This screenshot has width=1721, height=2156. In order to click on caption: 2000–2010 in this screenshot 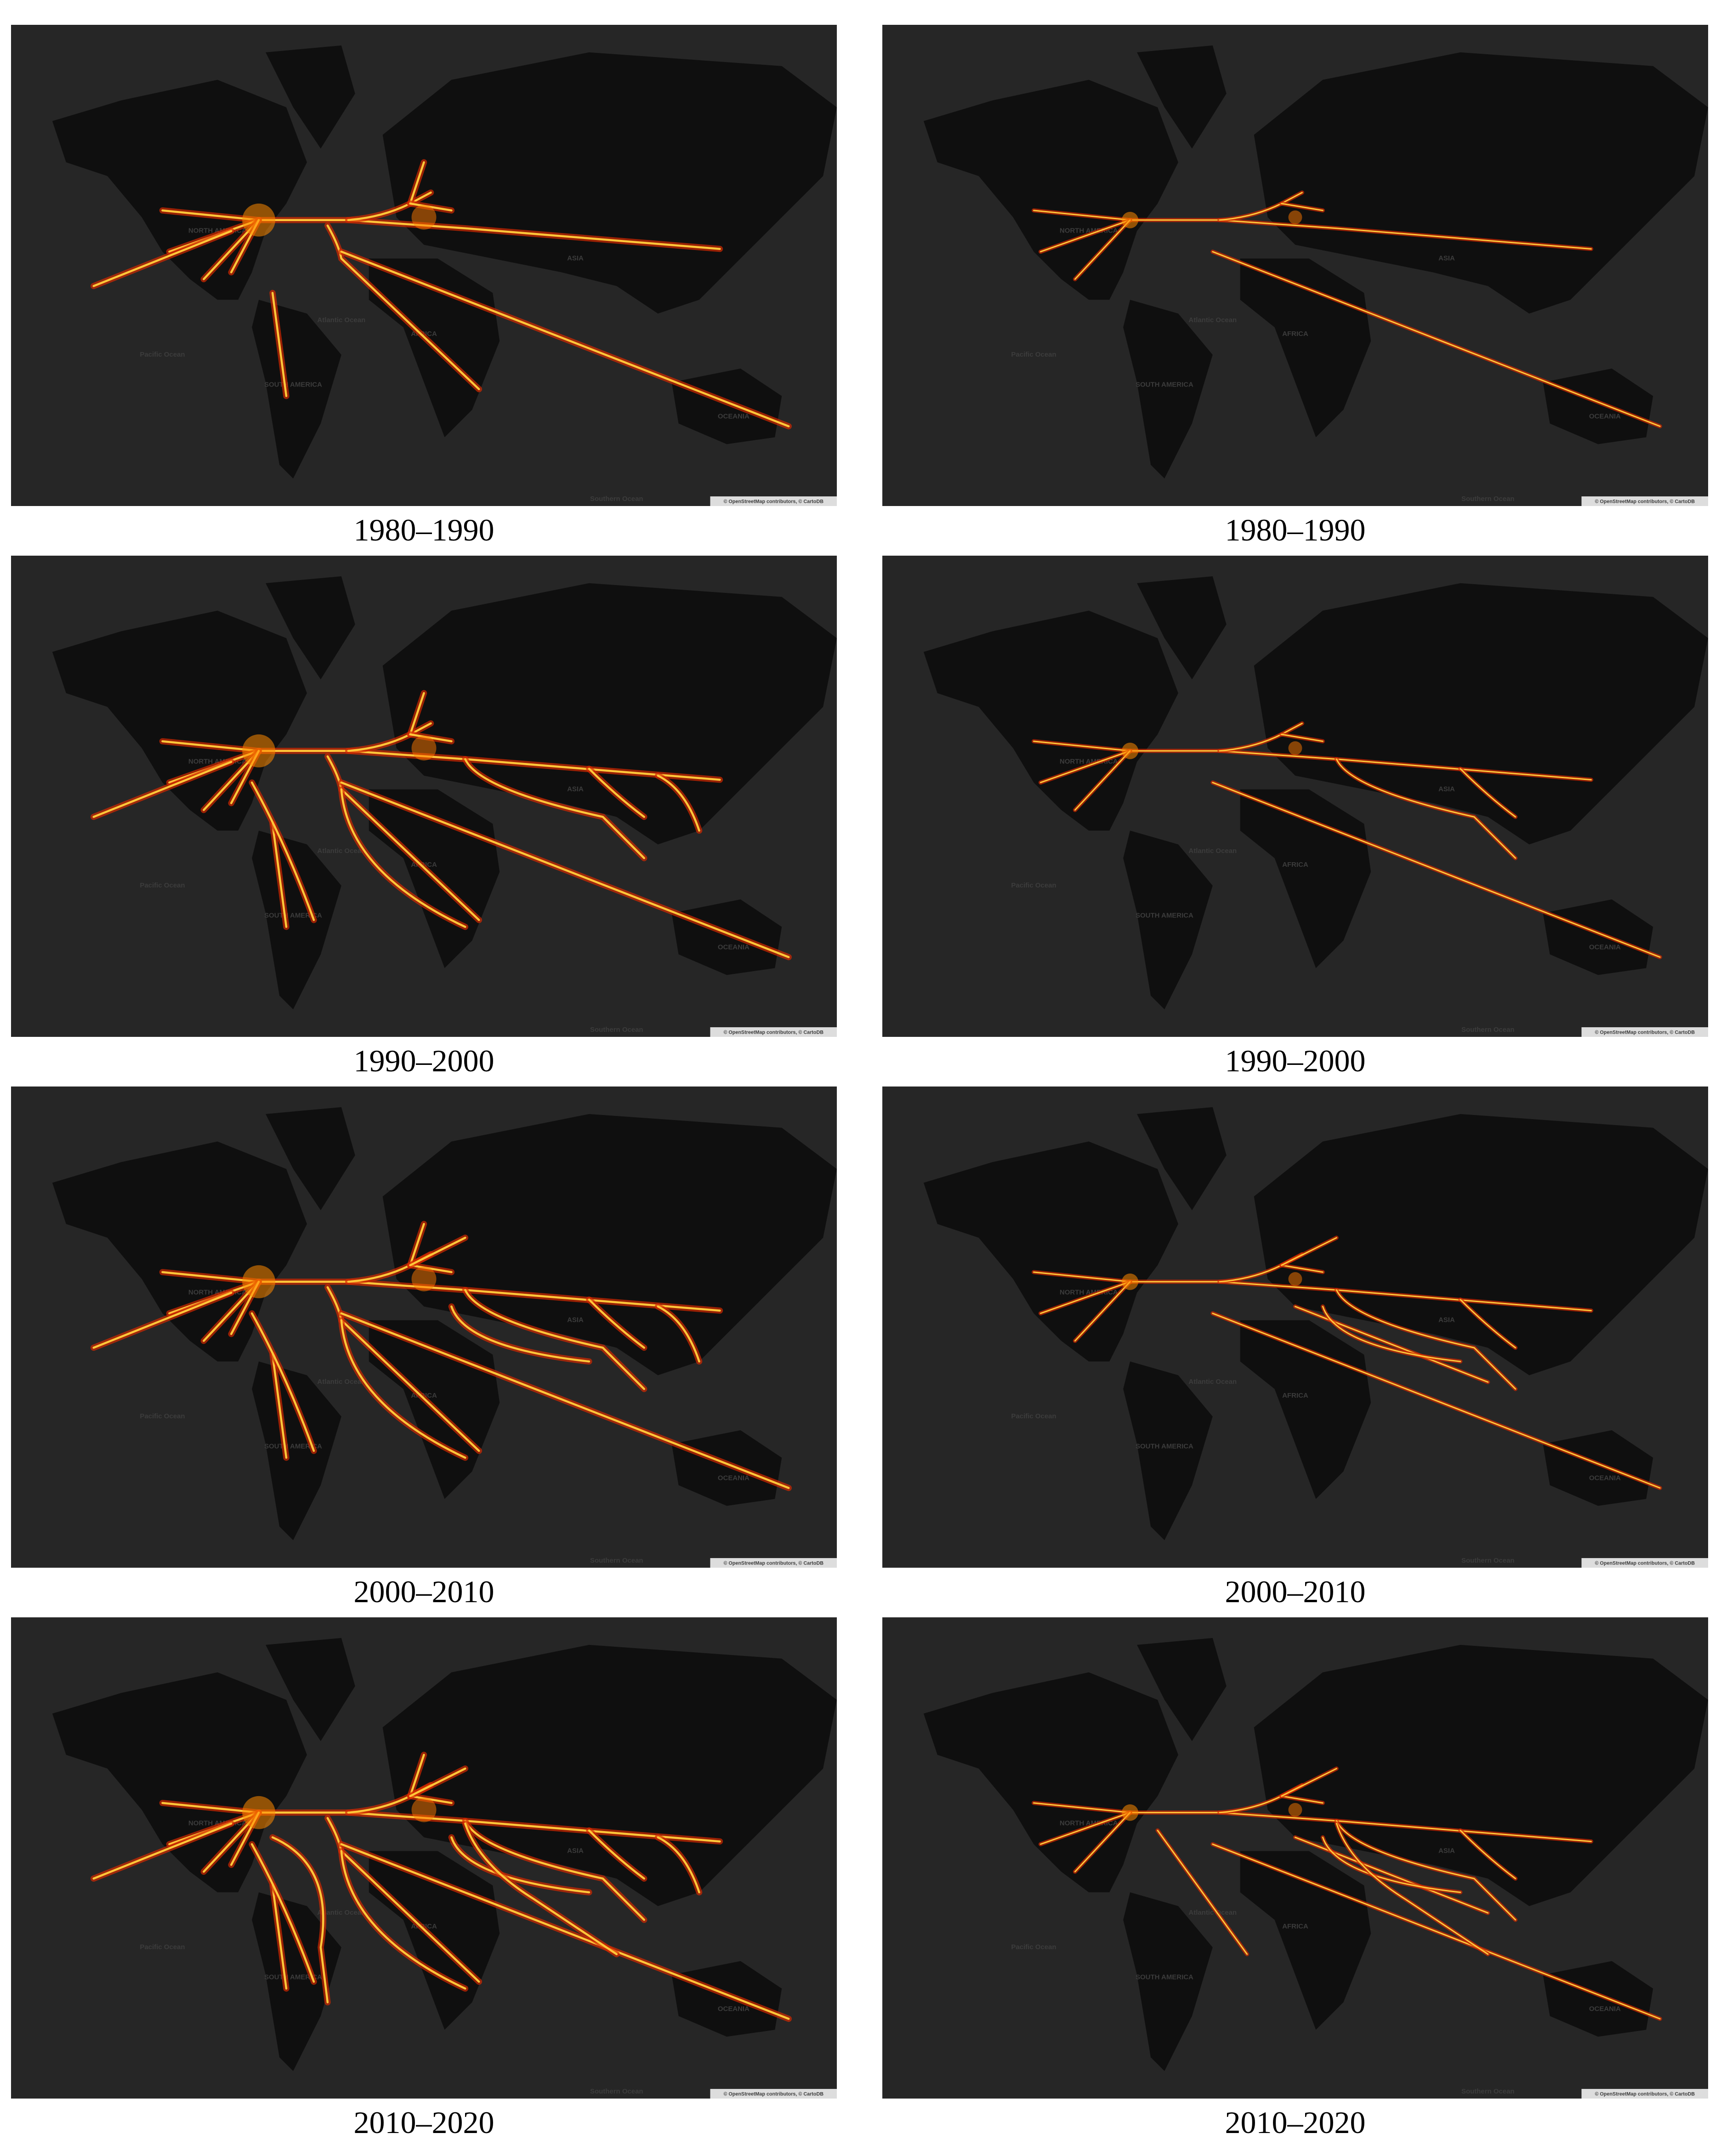, I will do `click(423, 1591)`.